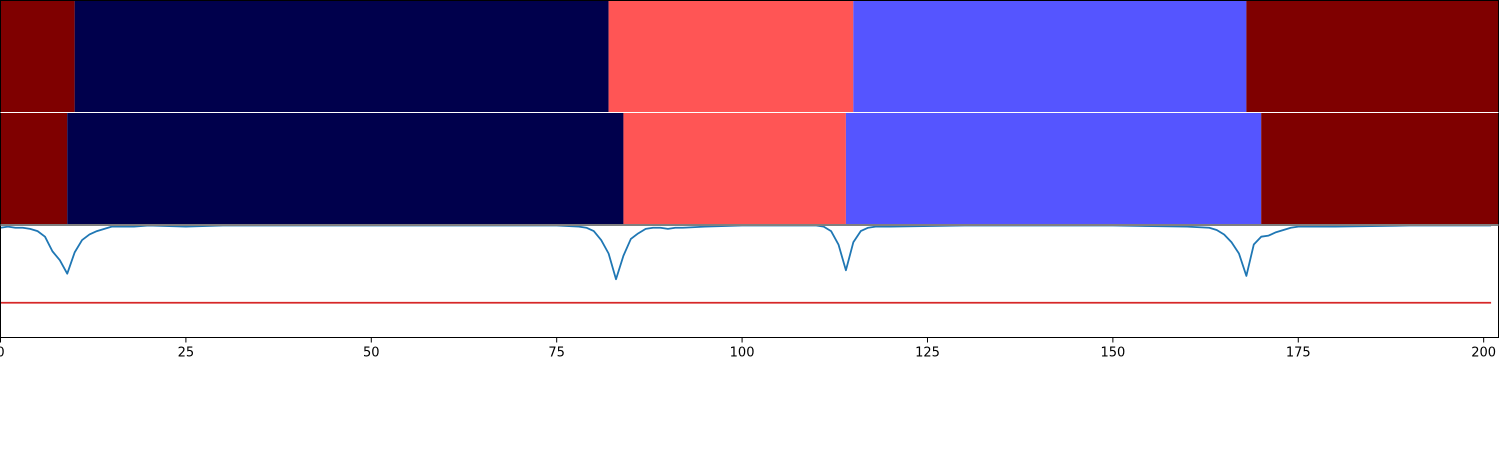 This screenshot has width=1500, height=450. Describe the element at coordinates (1298, 353) in the screenshot. I see `x-tick-label: 175` at that location.